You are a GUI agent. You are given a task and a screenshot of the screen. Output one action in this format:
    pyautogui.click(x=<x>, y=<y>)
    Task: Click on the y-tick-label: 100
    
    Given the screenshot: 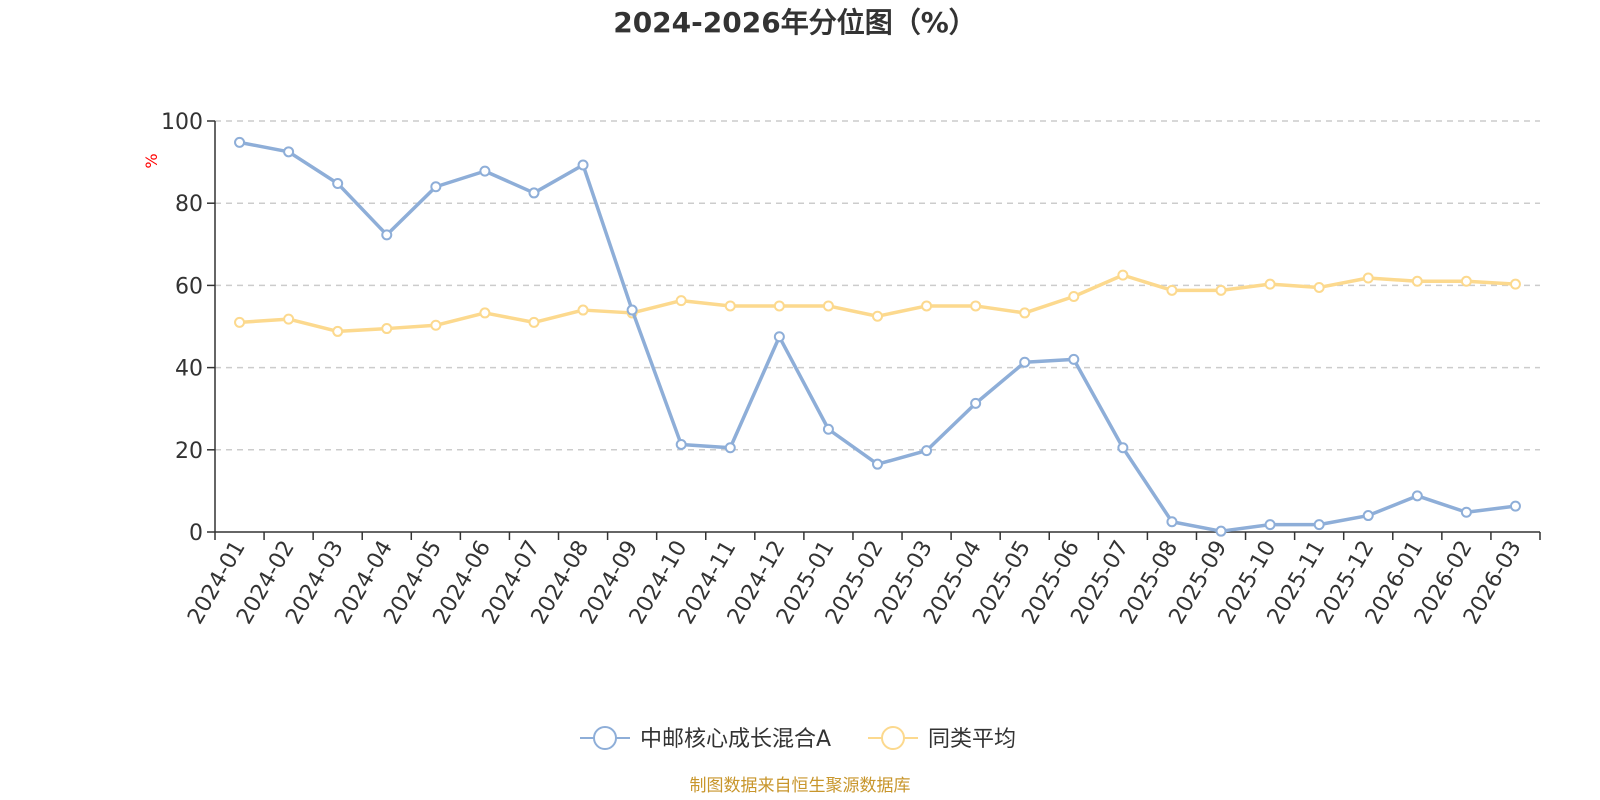 What is the action you would take?
    pyautogui.click(x=182, y=122)
    